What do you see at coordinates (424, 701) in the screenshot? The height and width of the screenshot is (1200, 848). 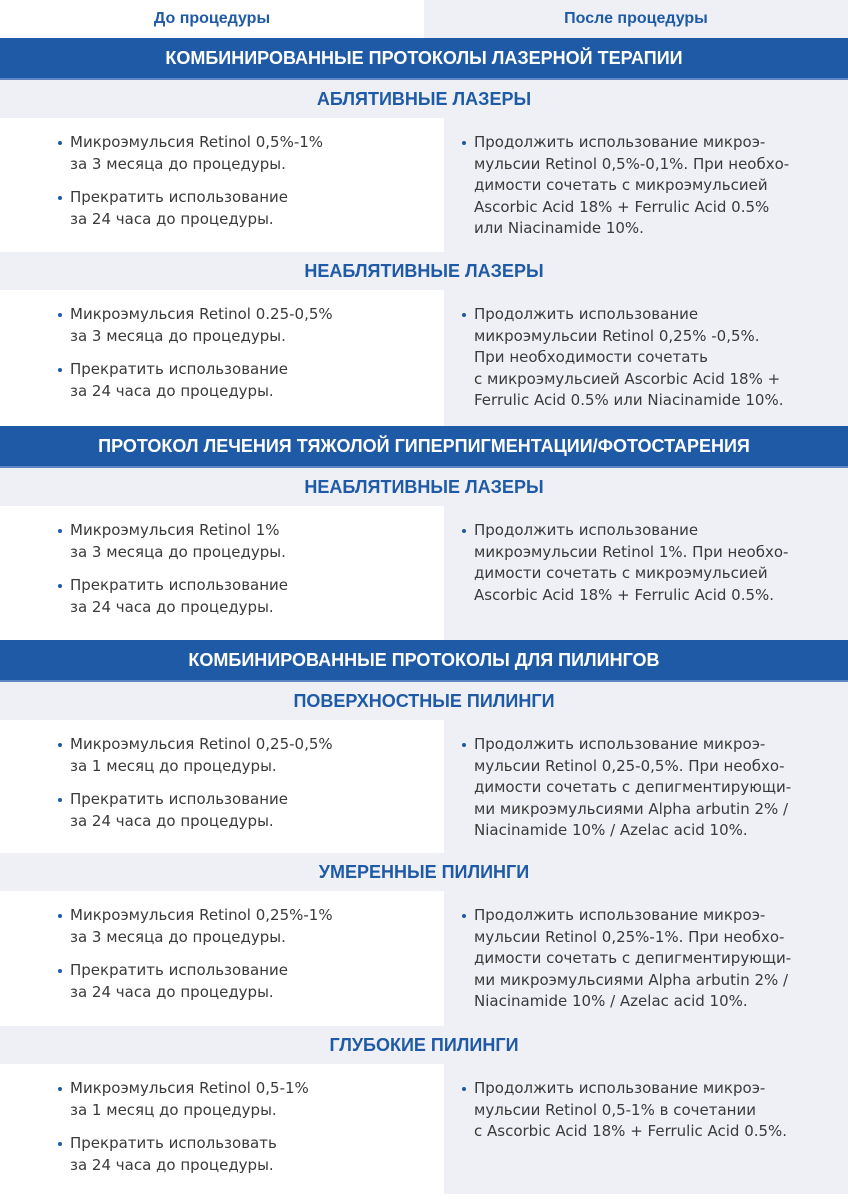 I see `group-title: ПОВЕРХНОСТНЫЕ ПИЛИНГИ` at bounding box center [424, 701].